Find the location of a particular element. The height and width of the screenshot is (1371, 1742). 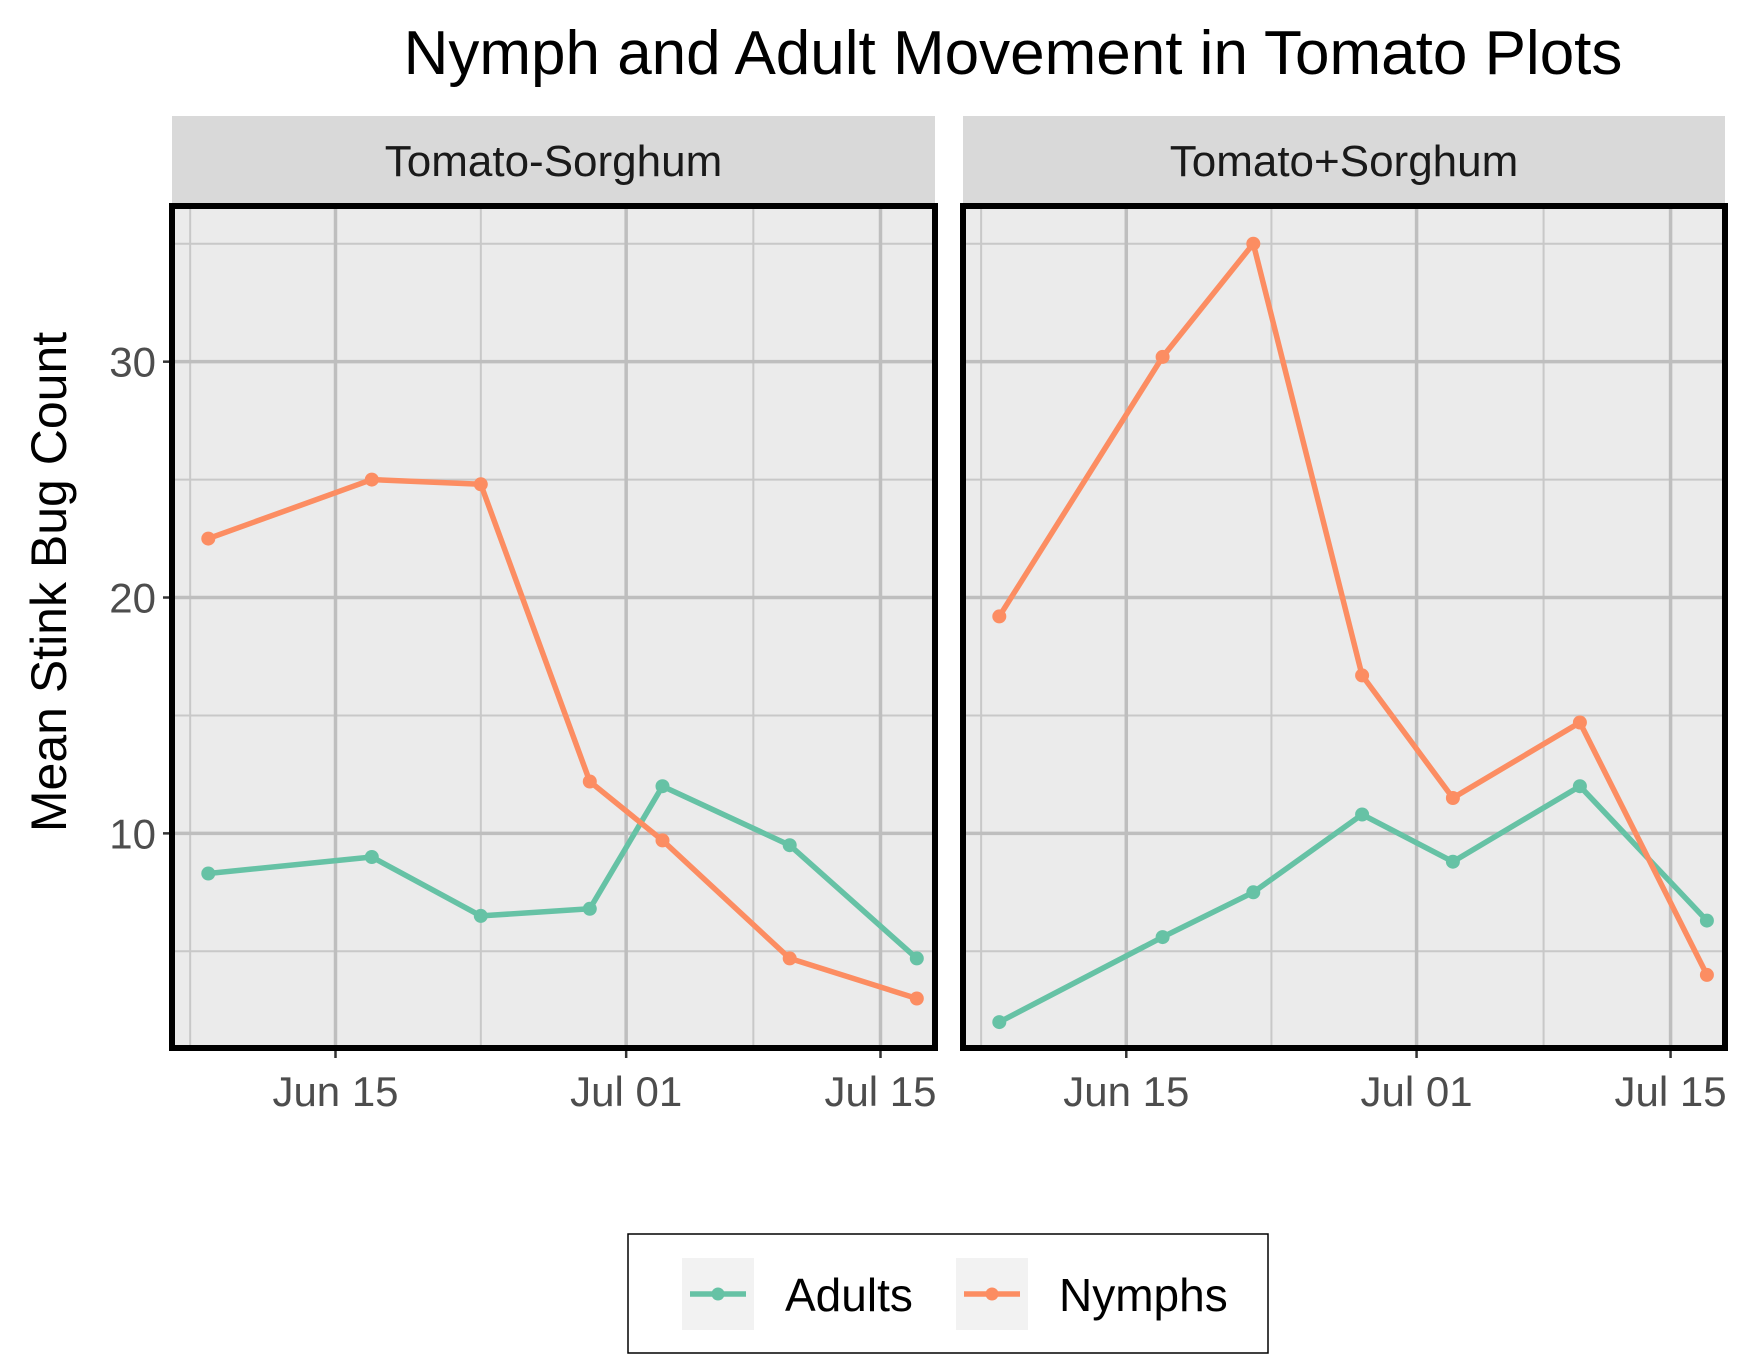

legend-label-adults: Adults is located at coordinates (849, 1295).